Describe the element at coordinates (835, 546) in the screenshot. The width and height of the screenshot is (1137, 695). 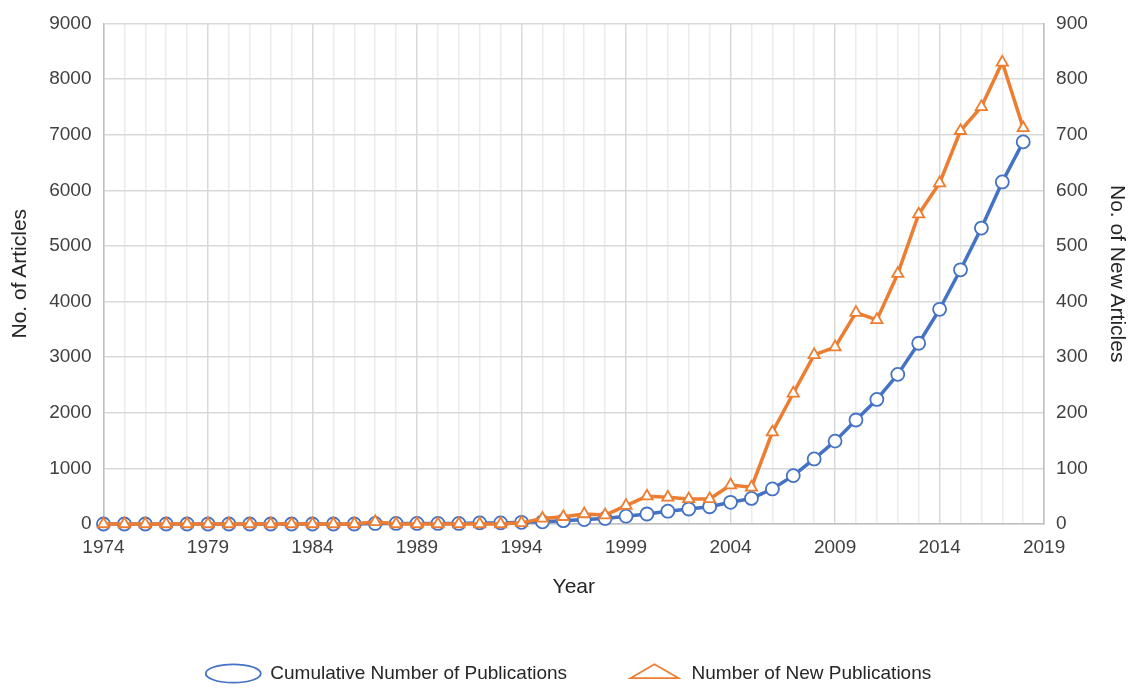
I see `x-tick-label: 2009` at that location.